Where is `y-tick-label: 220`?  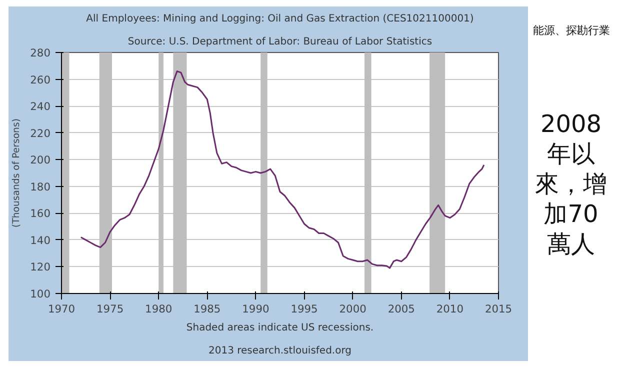 y-tick-label: 220 is located at coordinates (40, 133).